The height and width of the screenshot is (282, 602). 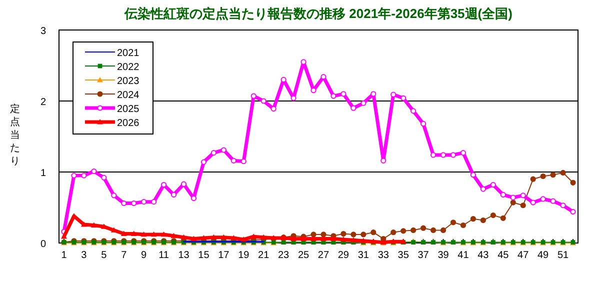 I want to click on x-tick-label: 27, so click(x=324, y=255).